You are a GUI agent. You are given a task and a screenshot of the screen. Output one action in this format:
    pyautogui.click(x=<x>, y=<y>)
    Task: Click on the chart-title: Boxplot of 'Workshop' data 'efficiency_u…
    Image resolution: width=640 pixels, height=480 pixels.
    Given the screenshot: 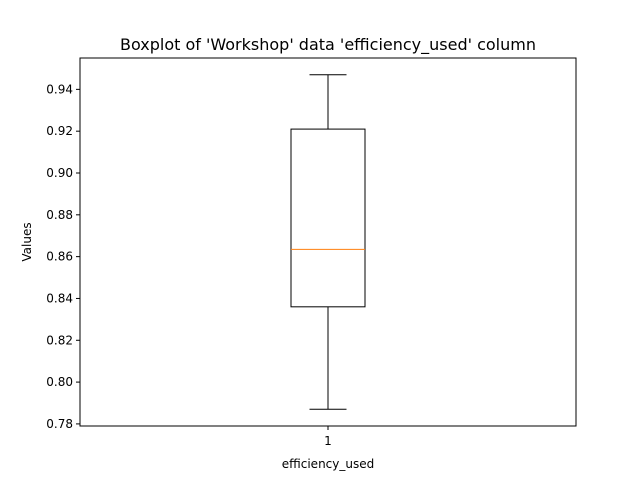 What is the action you would take?
    pyautogui.click(x=328, y=45)
    